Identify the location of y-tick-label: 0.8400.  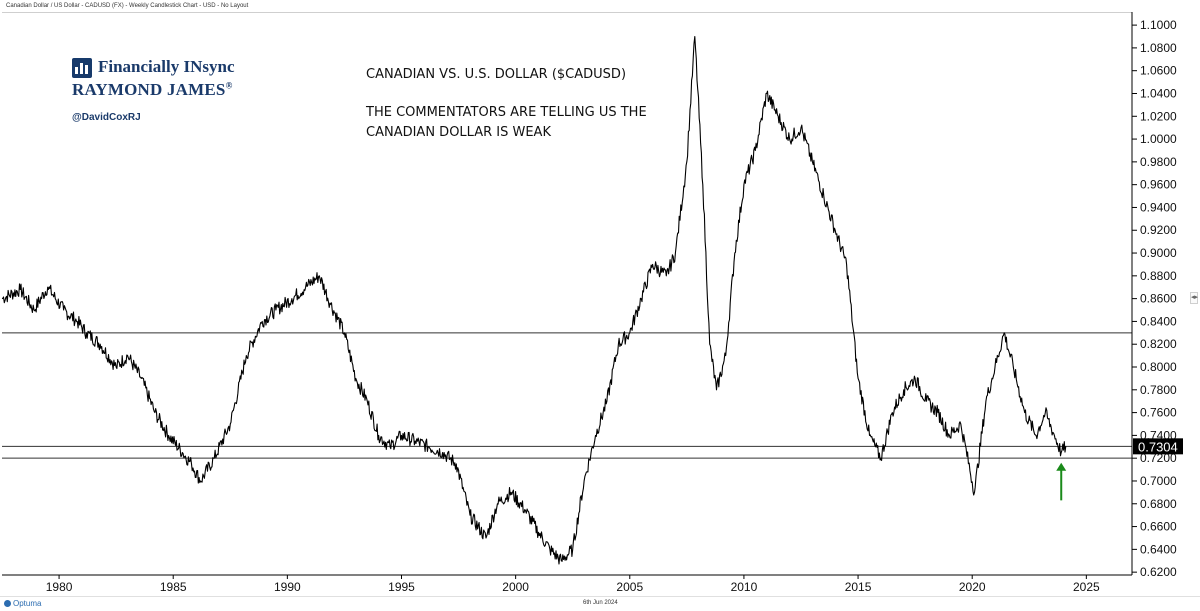
(1158, 321).